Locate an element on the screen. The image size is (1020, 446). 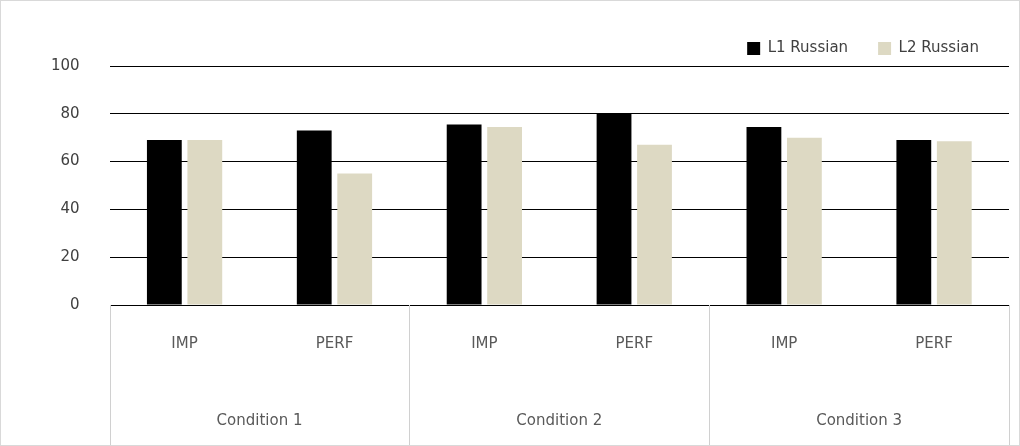
legend-label: L2 Russian is located at coordinates (938, 47).